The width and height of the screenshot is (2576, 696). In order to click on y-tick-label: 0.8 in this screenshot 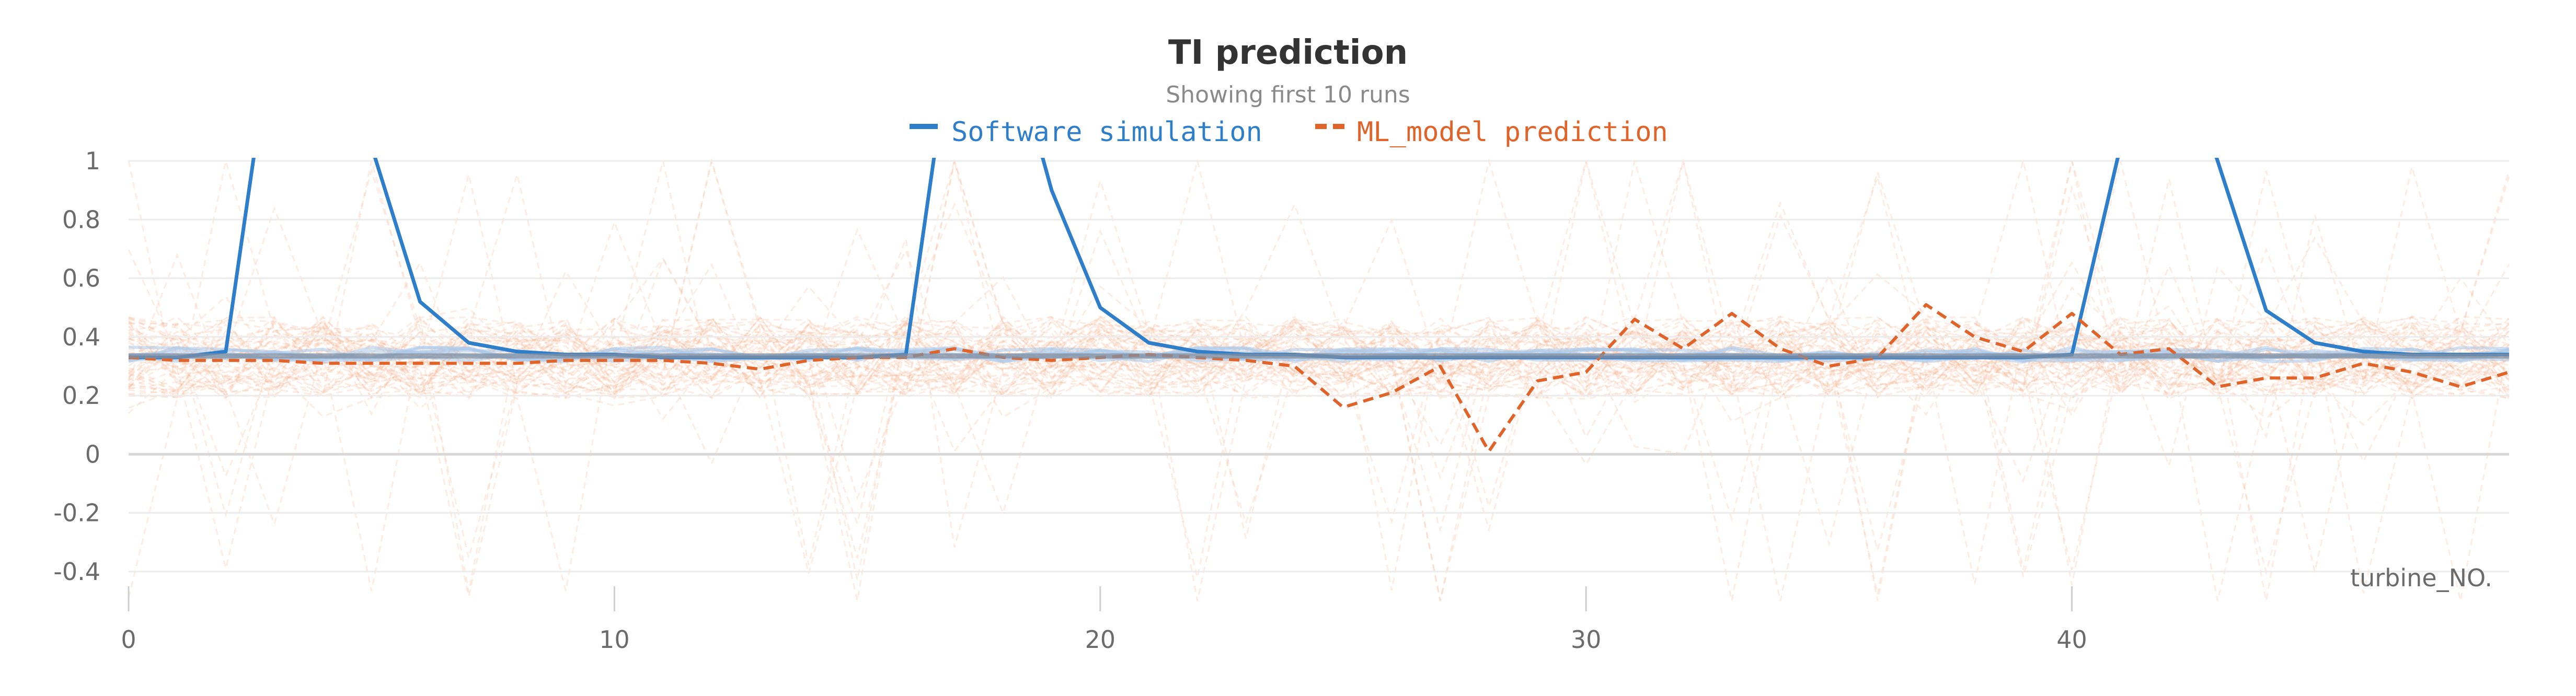, I will do `click(81, 219)`.